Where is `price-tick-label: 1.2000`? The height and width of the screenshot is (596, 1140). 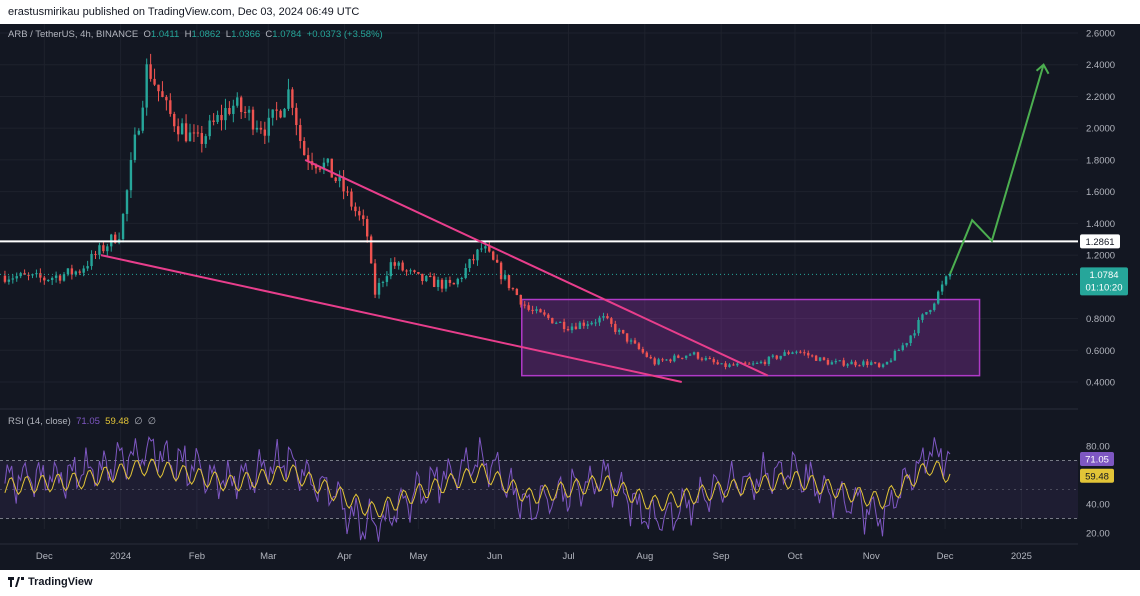
price-tick-label: 1.2000 is located at coordinates (1100, 256).